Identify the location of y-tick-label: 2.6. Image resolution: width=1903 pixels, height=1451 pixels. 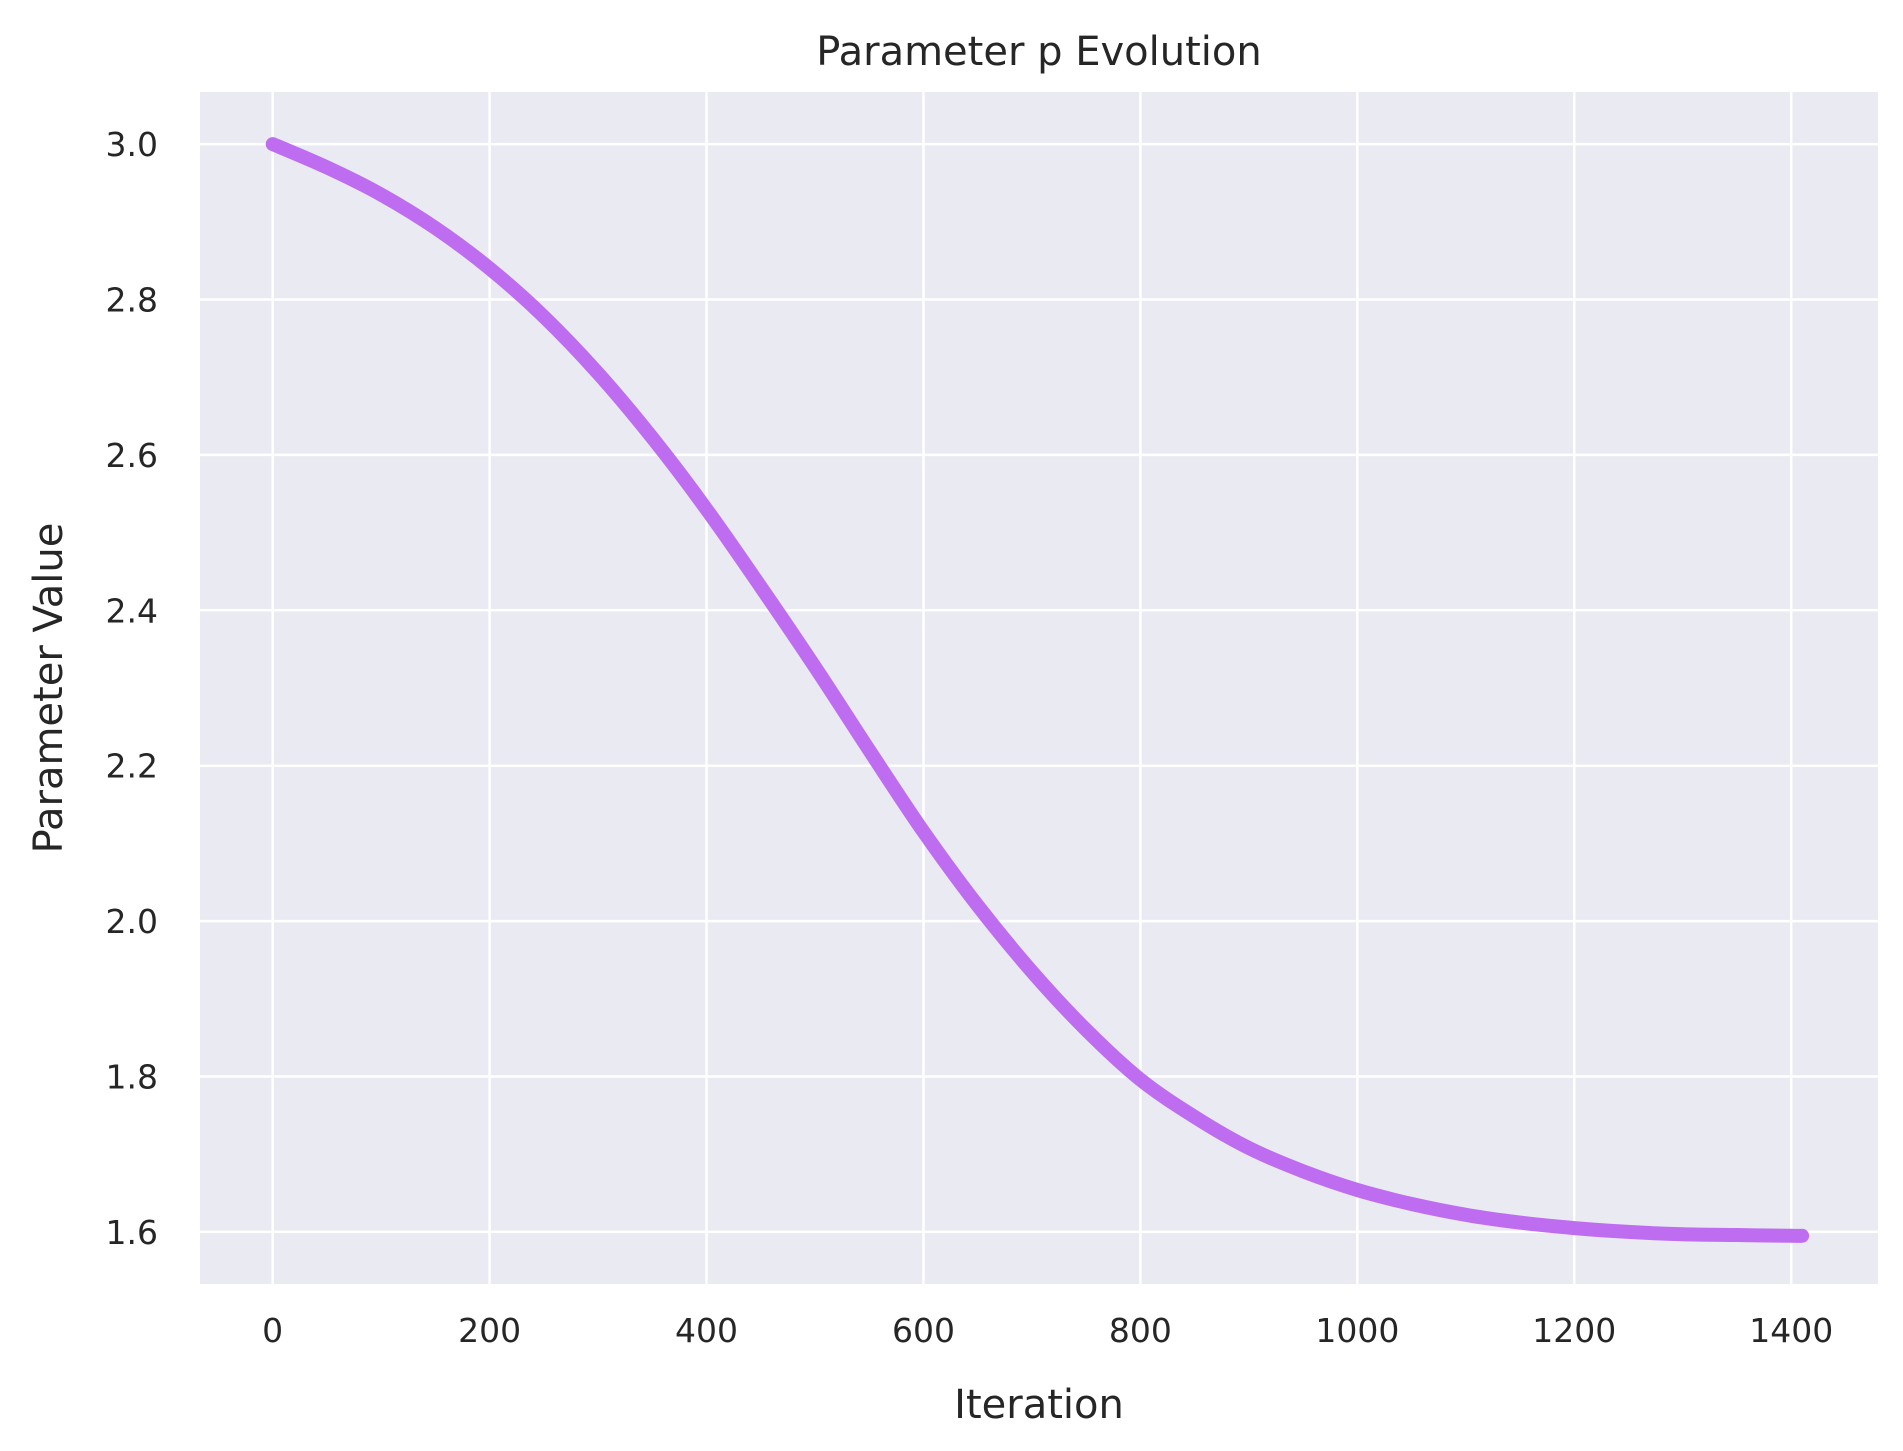
(132, 455).